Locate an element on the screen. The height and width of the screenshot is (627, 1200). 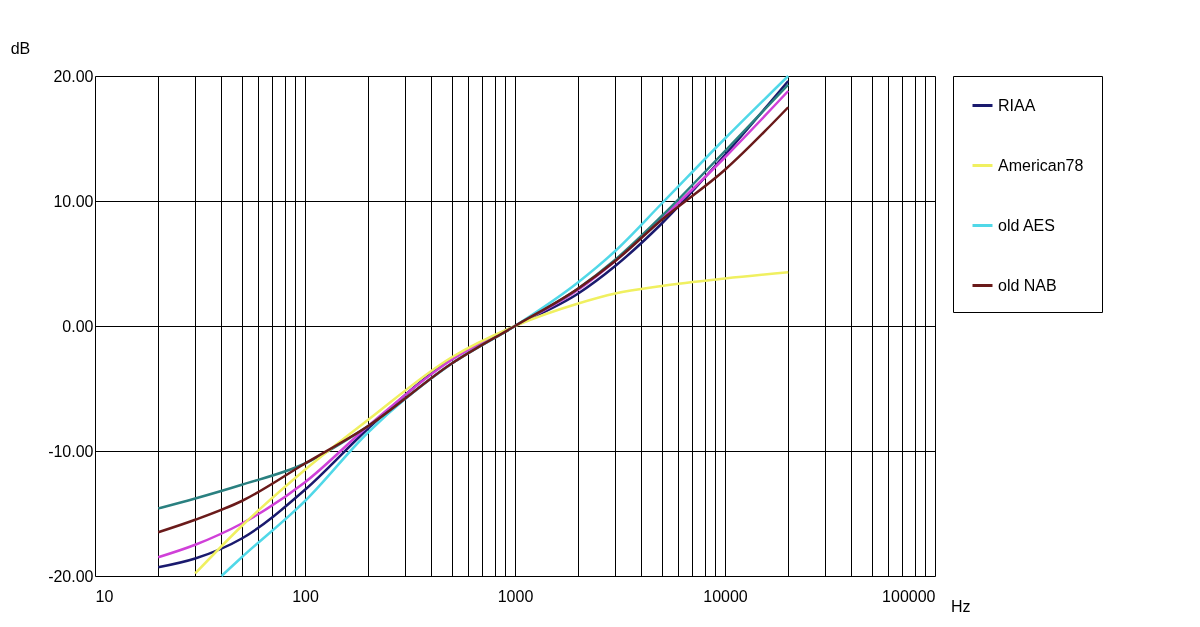
y-tick-label: -10.00 is located at coordinates (71, 451).